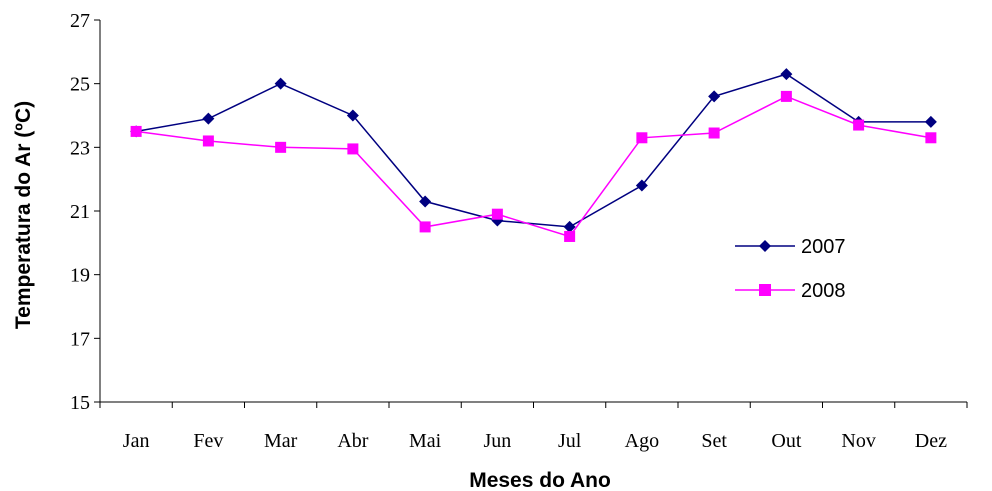  What do you see at coordinates (641, 185) in the screenshot?
I see `point-2007-ago` at bounding box center [641, 185].